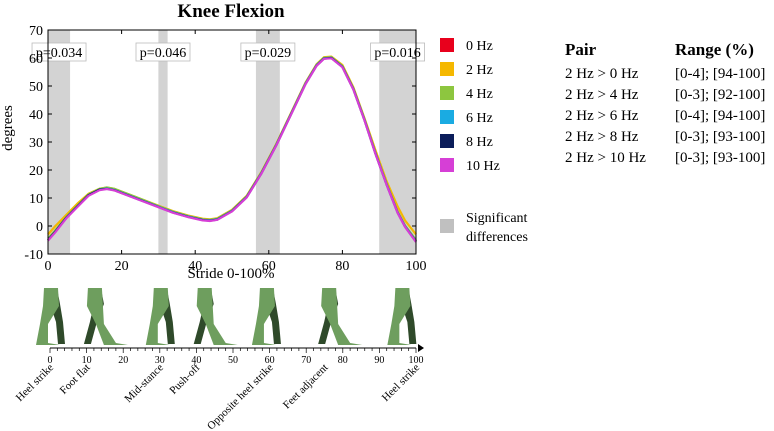 The image size is (774, 431). I want to click on p-value-label: p=0.046, so click(163, 53).